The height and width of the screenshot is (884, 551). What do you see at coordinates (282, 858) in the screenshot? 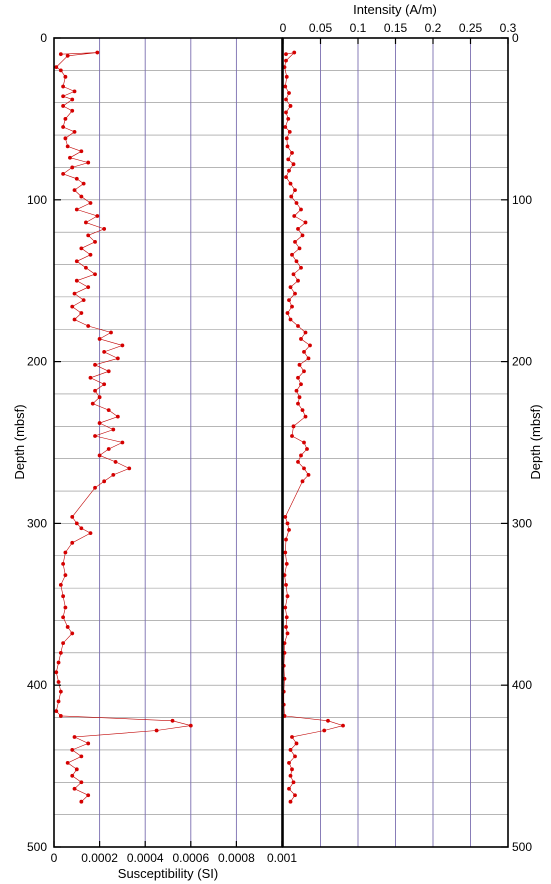
I see `susceptibility-x-tick-label: 0.001` at bounding box center [282, 858].